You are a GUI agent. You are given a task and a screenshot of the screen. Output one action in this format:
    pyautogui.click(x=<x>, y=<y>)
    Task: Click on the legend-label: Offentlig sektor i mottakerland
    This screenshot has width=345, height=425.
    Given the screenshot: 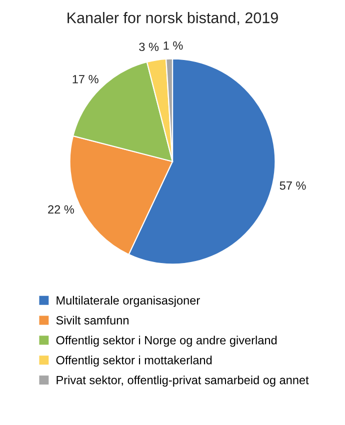 What is the action you would take?
    pyautogui.click(x=134, y=361)
    